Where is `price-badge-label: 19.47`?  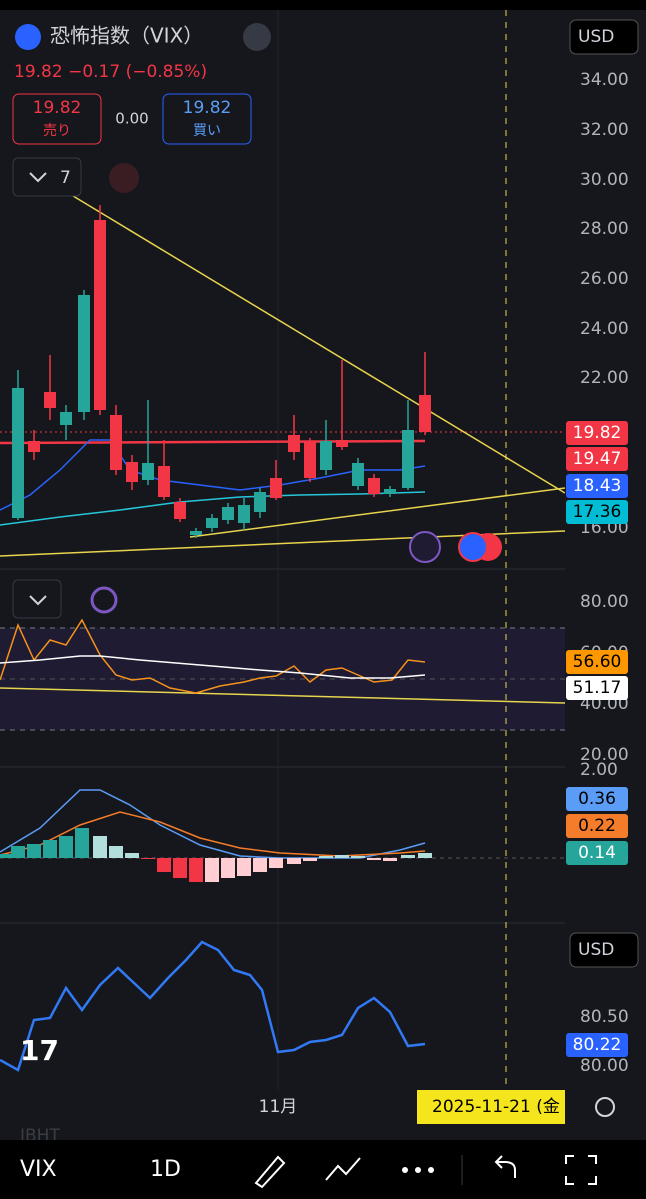
price-badge-label: 19.47 is located at coordinates (597, 459).